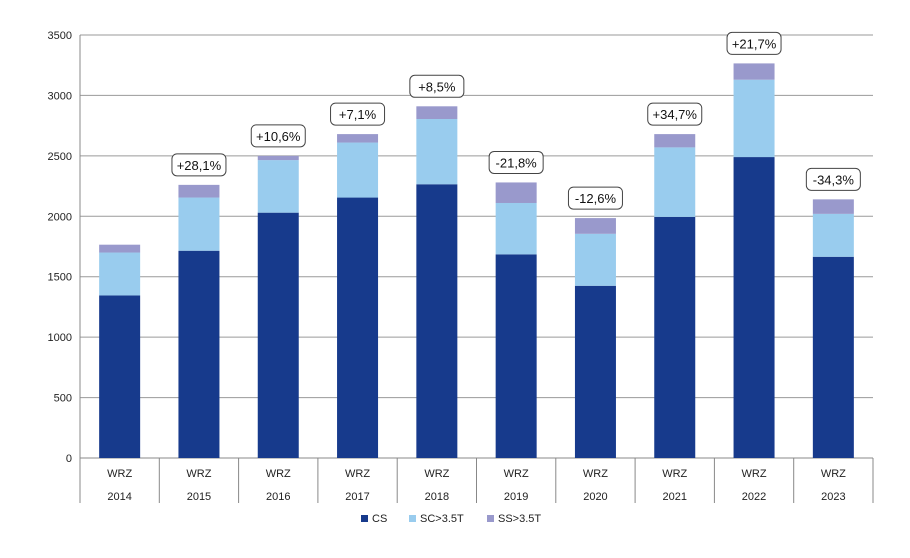 This screenshot has height=558, width=910. I want to click on change-annotation: +34,7%, so click(675, 114).